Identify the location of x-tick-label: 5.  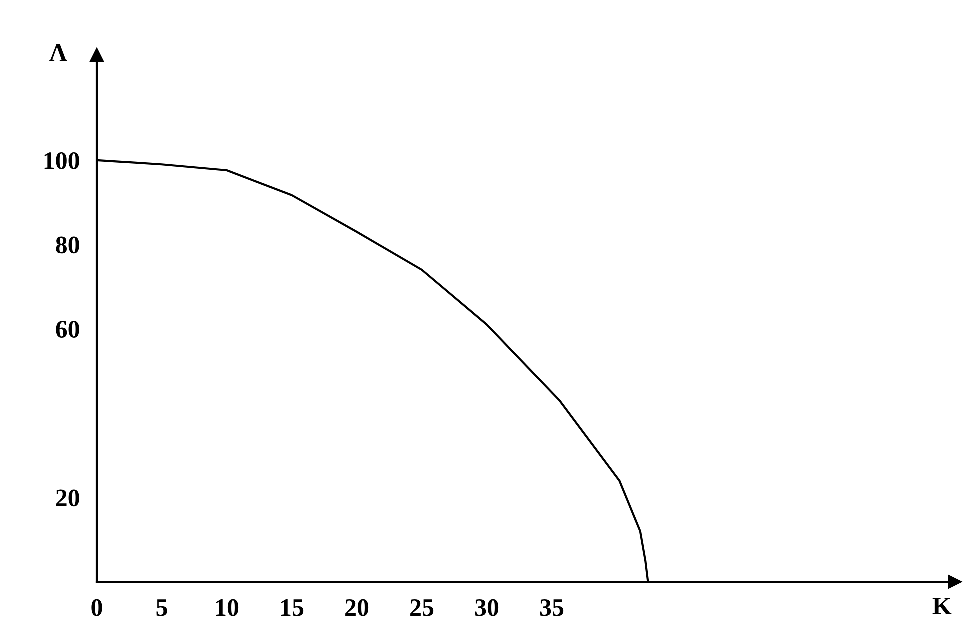
(162, 608).